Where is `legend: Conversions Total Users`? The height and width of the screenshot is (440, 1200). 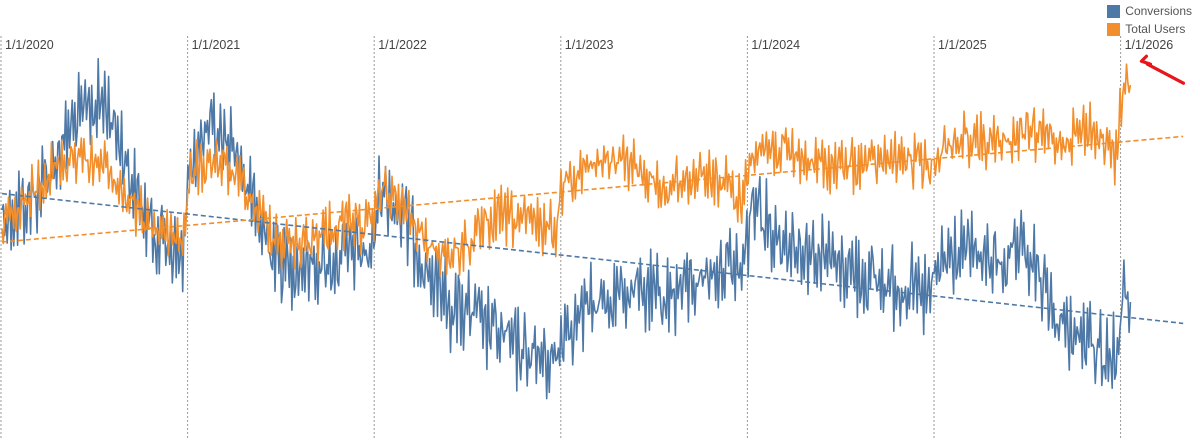
legend: Conversions Total Users is located at coordinates (1149, 20).